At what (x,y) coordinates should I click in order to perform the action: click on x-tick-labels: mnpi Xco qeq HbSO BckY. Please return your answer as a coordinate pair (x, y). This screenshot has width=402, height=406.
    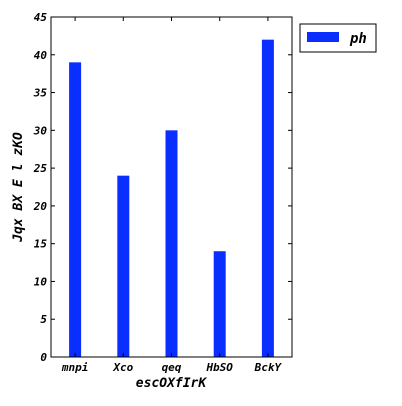
    Looking at the image, I should click on (172, 367).